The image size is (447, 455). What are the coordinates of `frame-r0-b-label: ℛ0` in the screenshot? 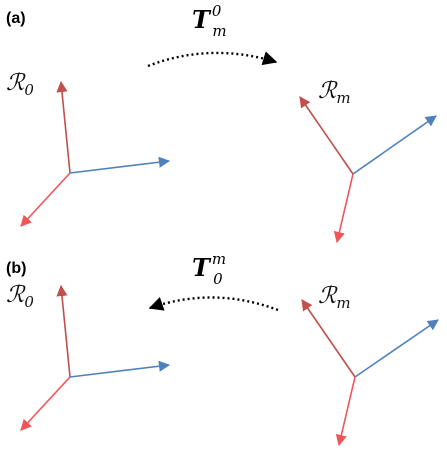 It's located at (20, 296).